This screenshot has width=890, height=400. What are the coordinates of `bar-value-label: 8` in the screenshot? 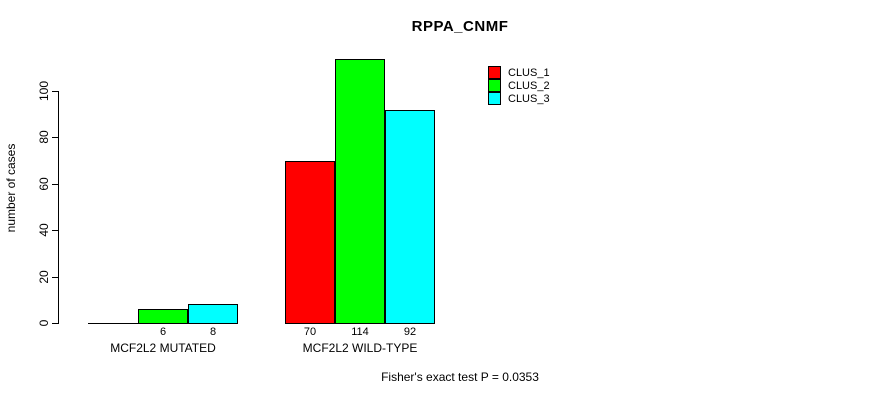 It's located at (213, 332).